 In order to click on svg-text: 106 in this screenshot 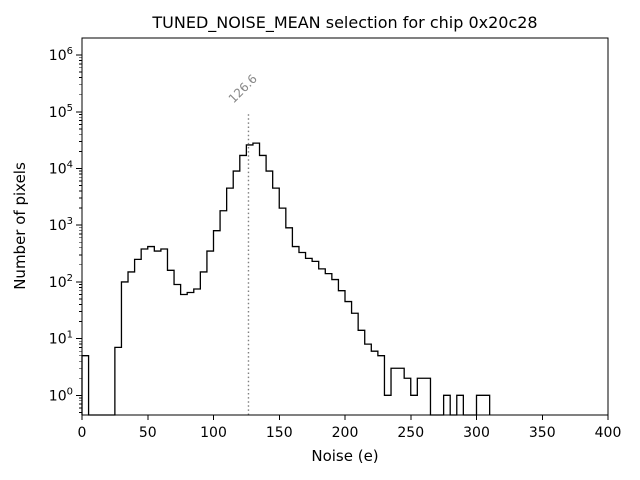, I will do `click(61, 55)`.